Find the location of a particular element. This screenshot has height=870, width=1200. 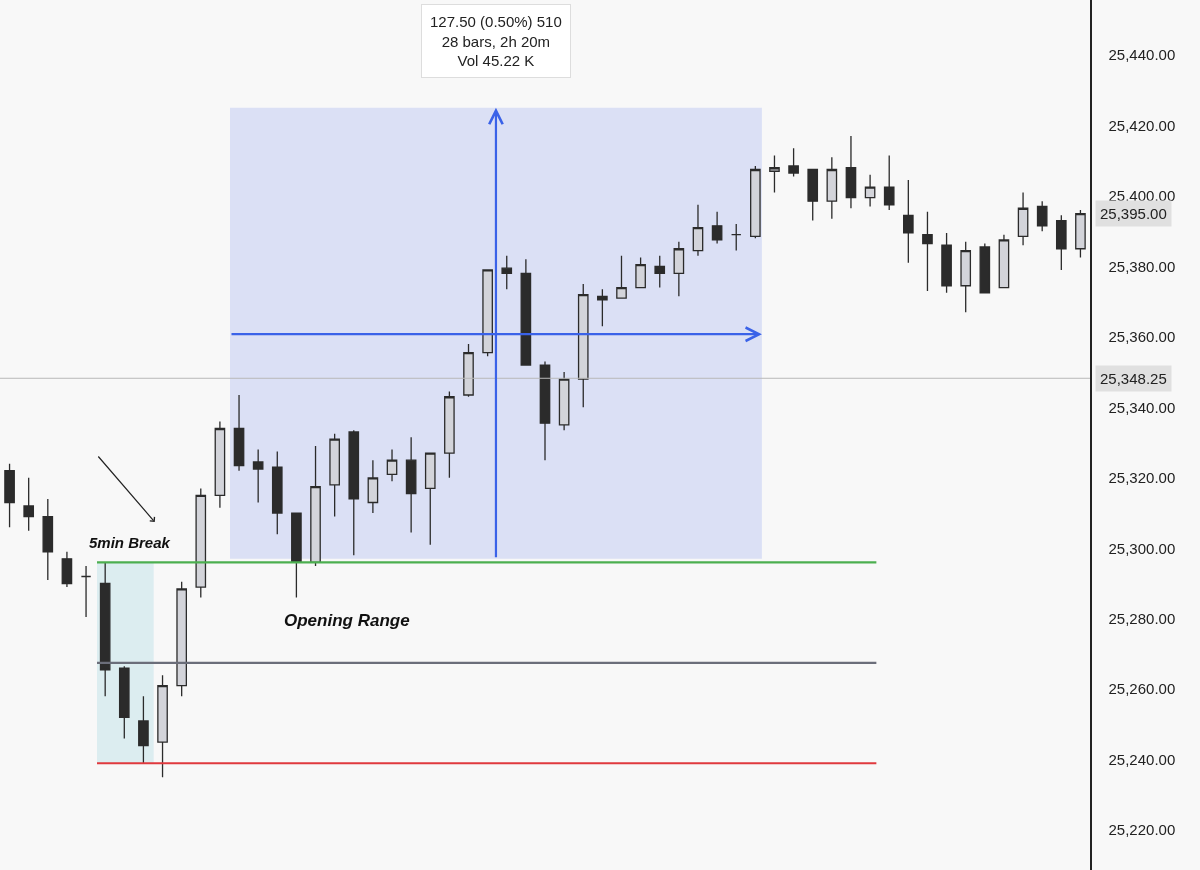

y-tick-label: 25,440.00 is located at coordinates (1142, 55).